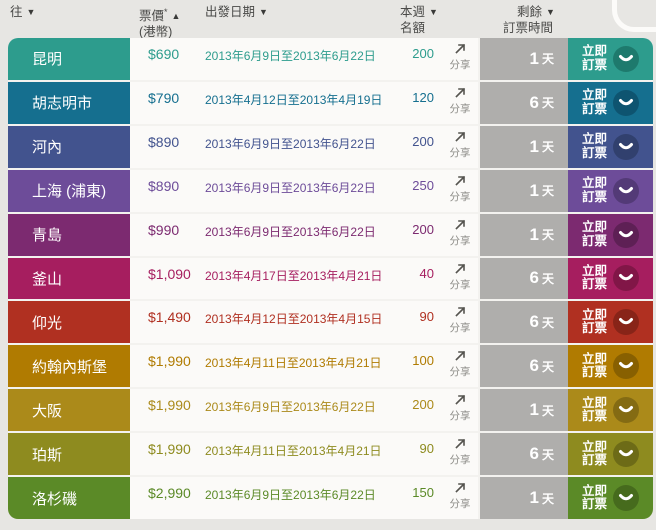 Image resolution: width=656 pixels, height=530 pixels. I want to click on destination-cell: 上海 (浦東), so click(69, 190).